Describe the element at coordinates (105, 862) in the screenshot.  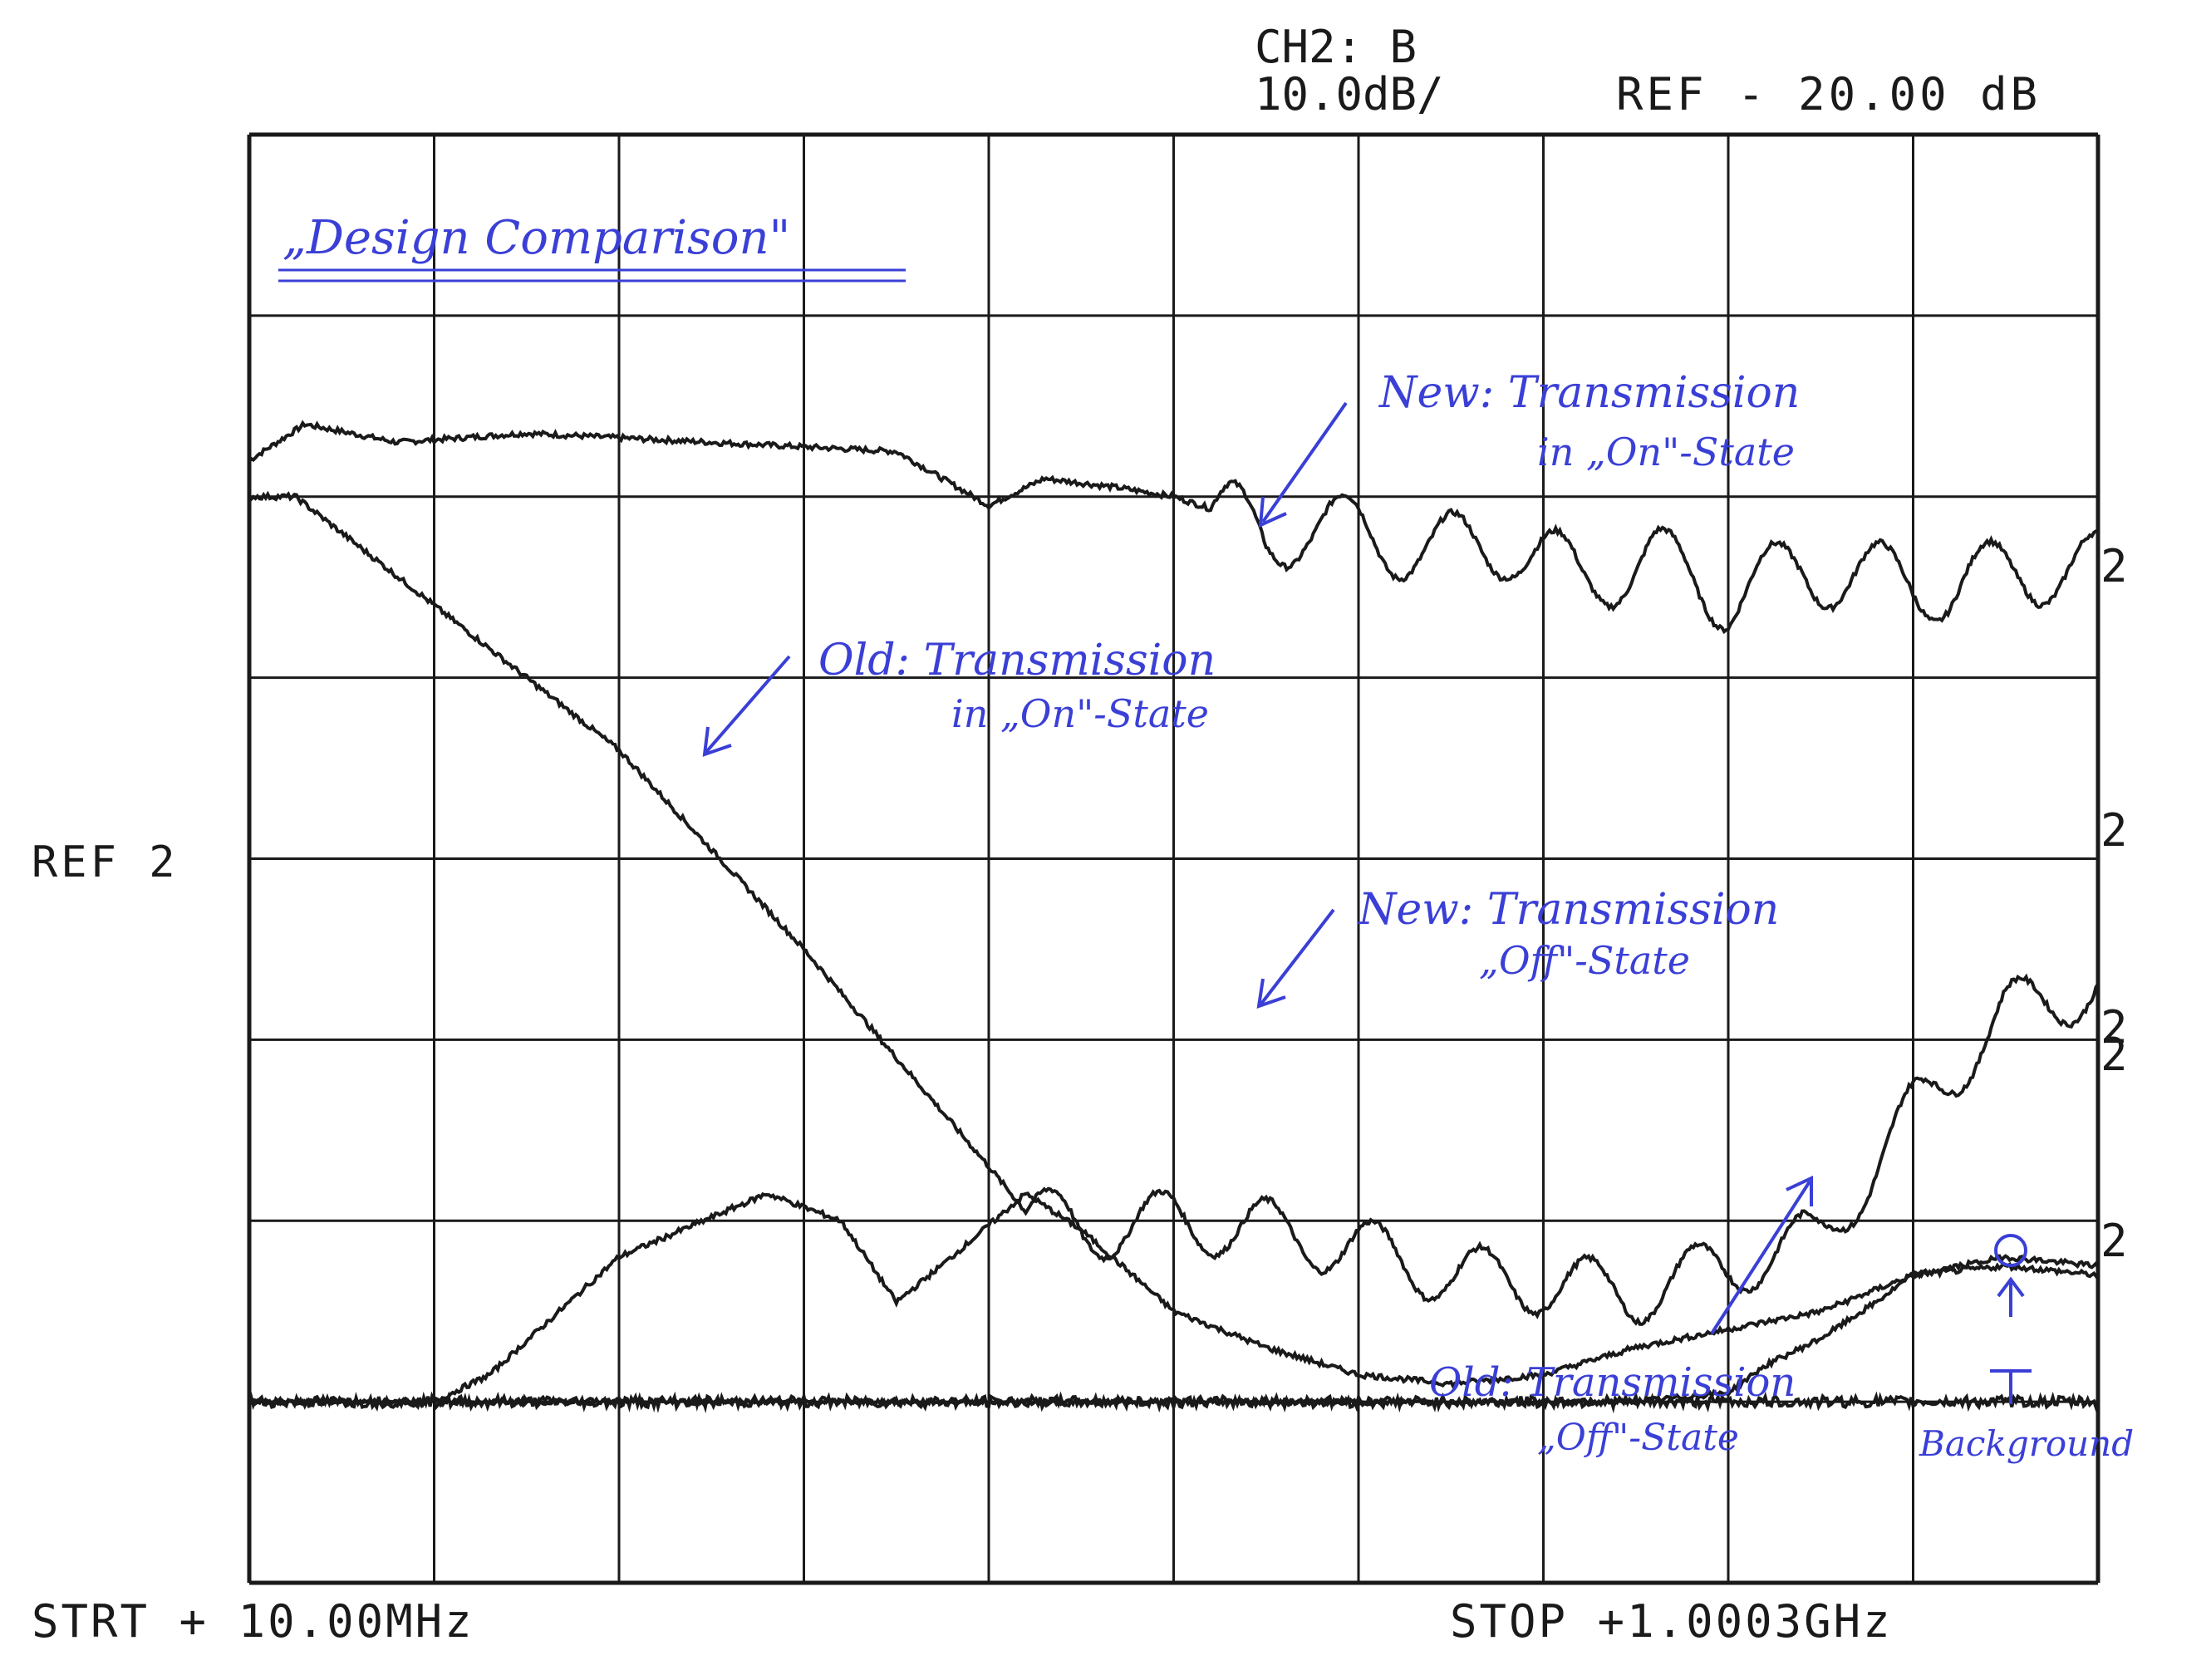
I see `ref-marker-label: REF 2` at that location.